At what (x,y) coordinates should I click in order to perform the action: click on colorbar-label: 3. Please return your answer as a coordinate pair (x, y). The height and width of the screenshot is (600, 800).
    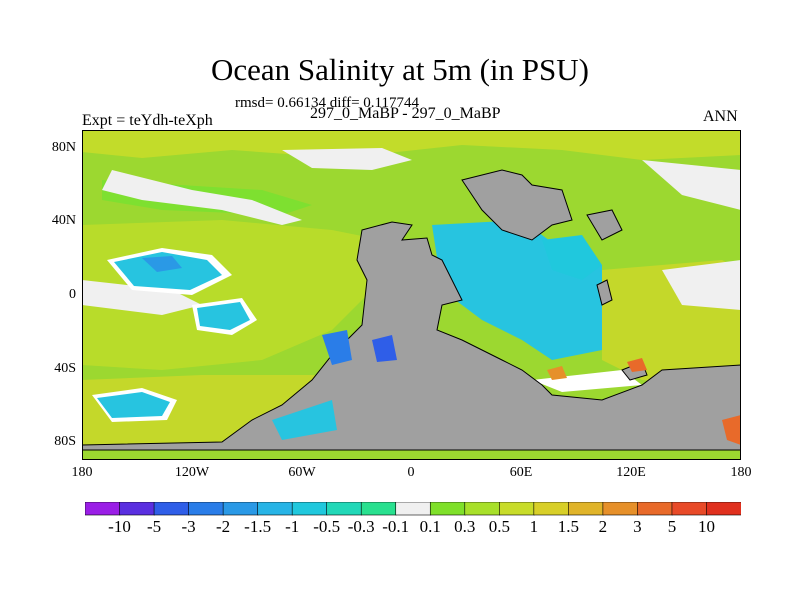
    Looking at the image, I should click on (637, 526).